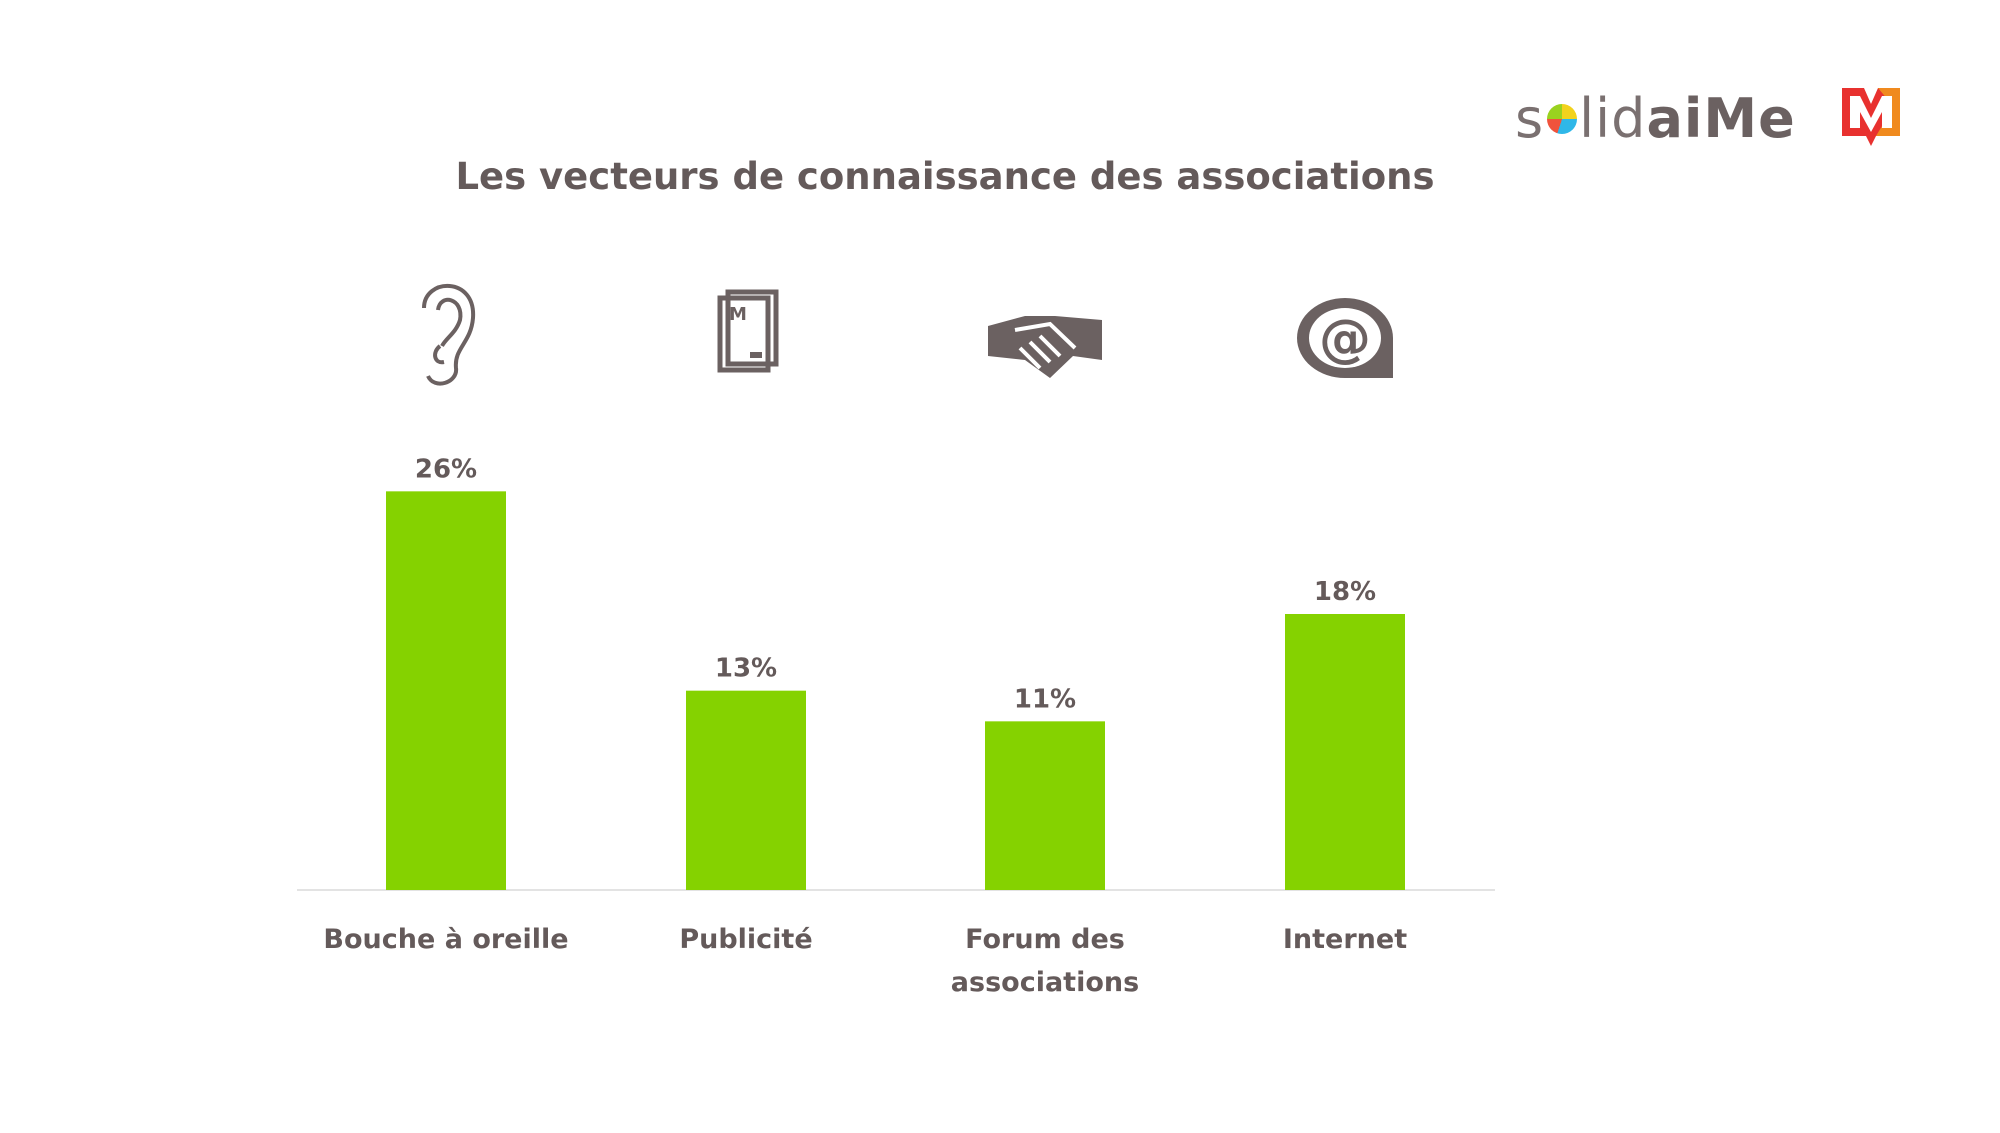  What do you see at coordinates (1530, 118) in the screenshot?
I see `logo-text-part1: s` at bounding box center [1530, 118].